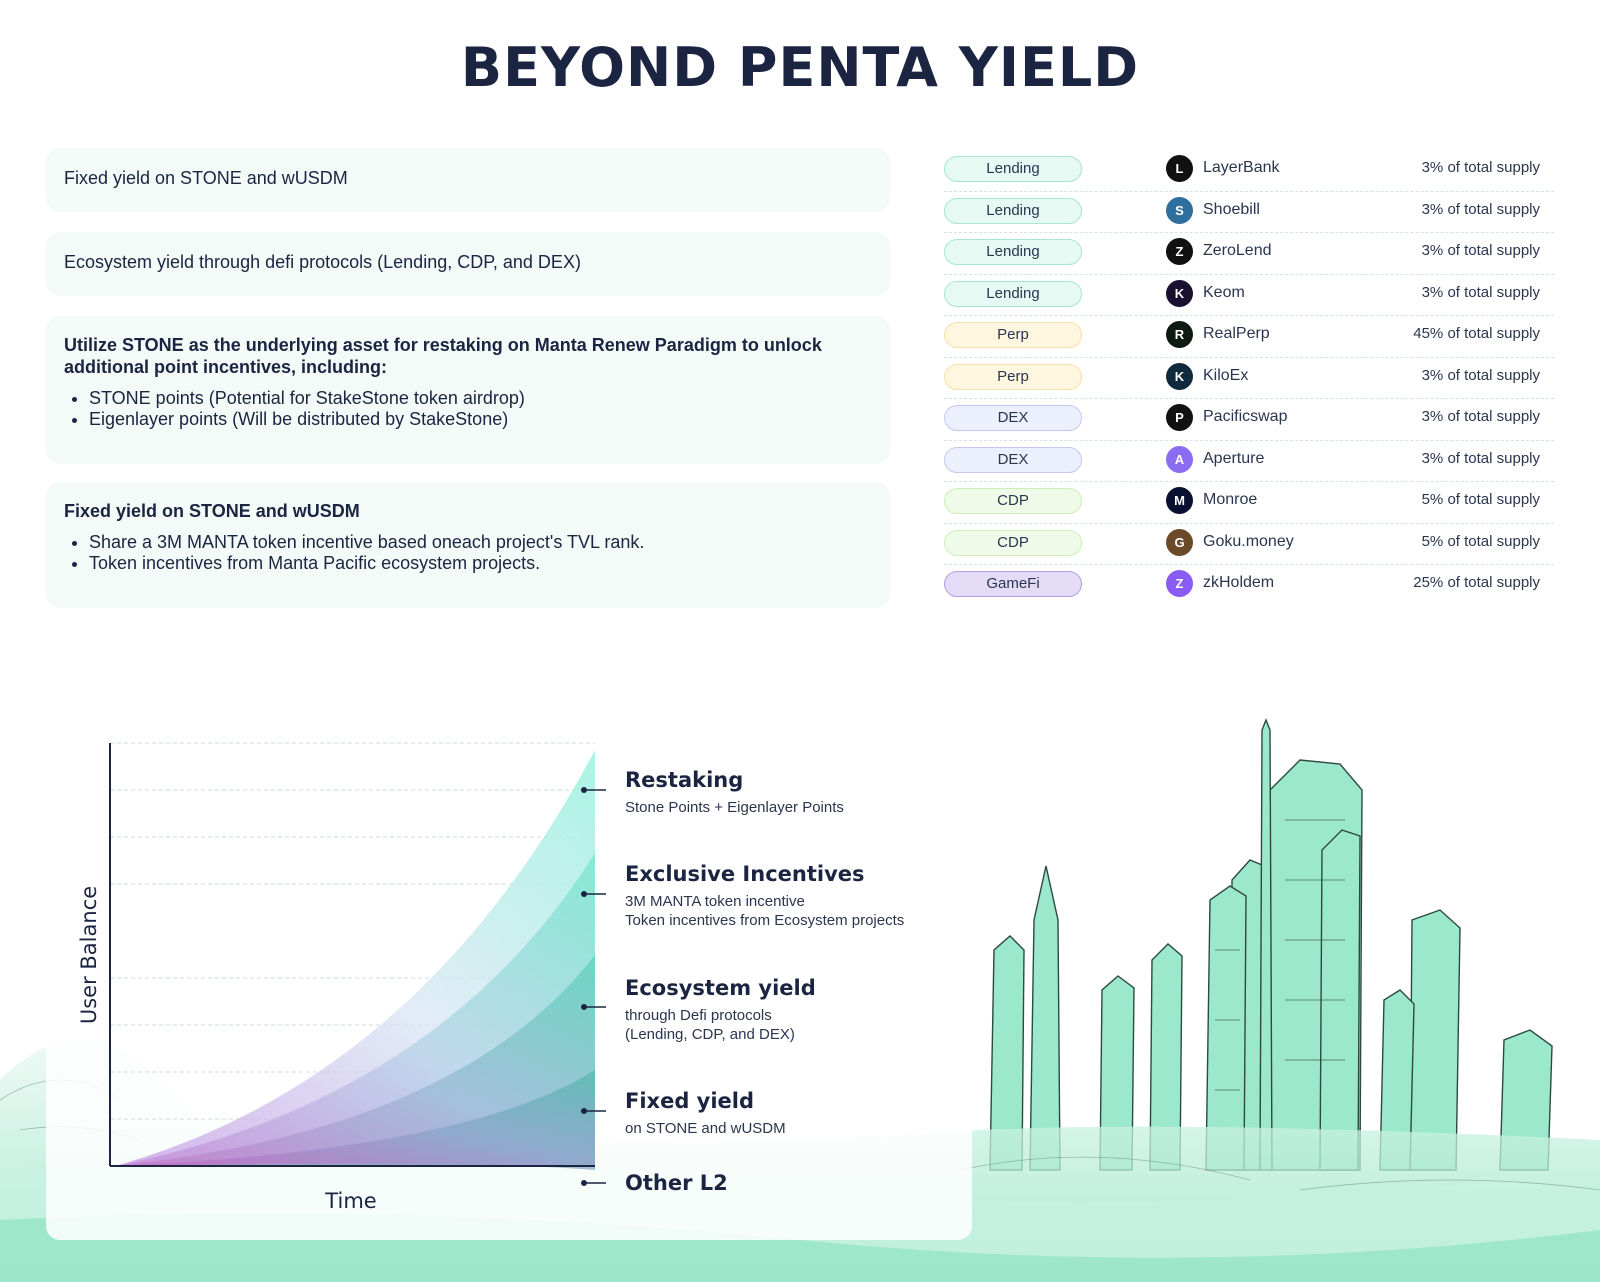  What do you see at coordinates (206, 178) in the screenshot?
I see `card-text: Fixed yield on STONE and wUSDM` at bounding box center [206, 178].